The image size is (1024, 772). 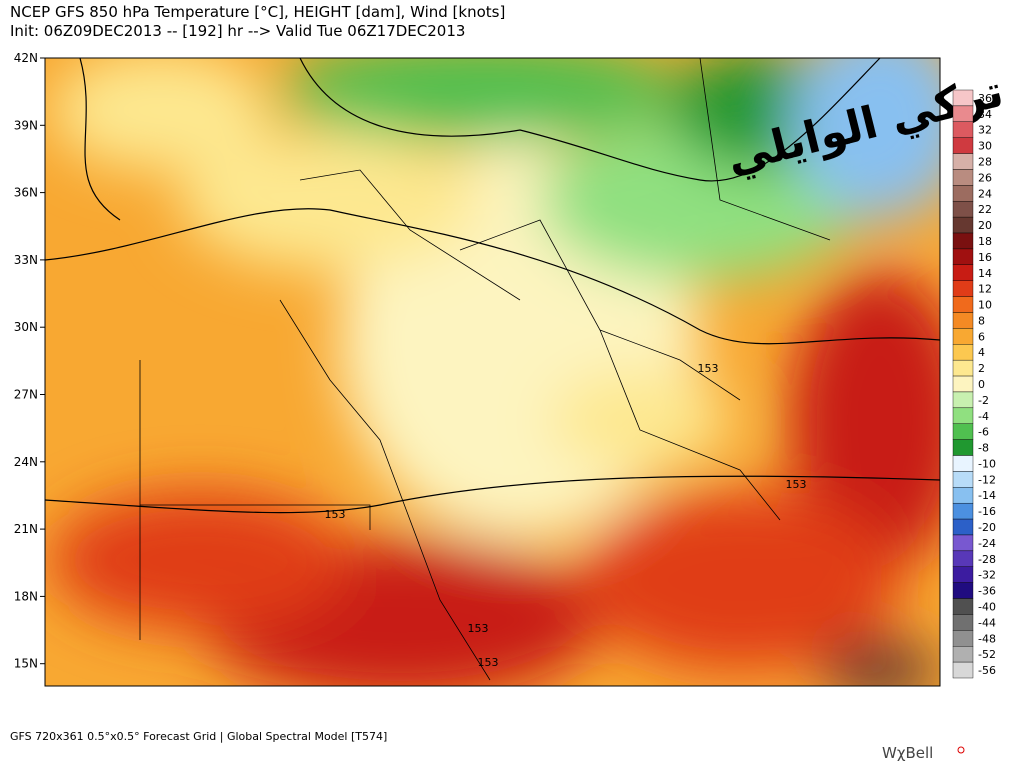 I want to click on colorbar-label: -52, so click(x=987, y=654).